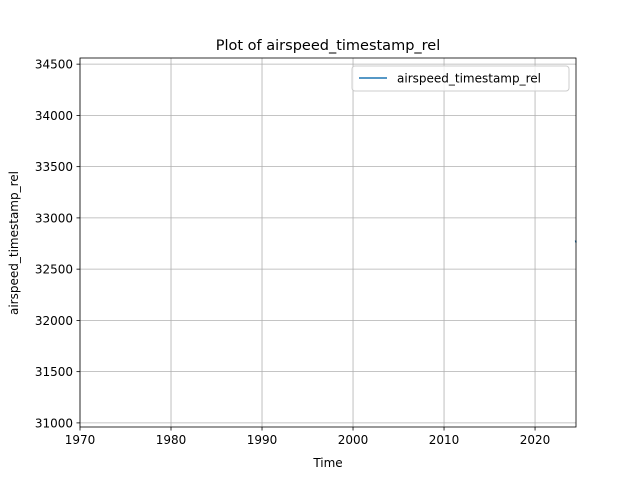 The height and width of the screenshot is (484, 640). Describe the element at coordinates (54, 423) in the screenshot. I see `y-tick-label: 31000` at that location.